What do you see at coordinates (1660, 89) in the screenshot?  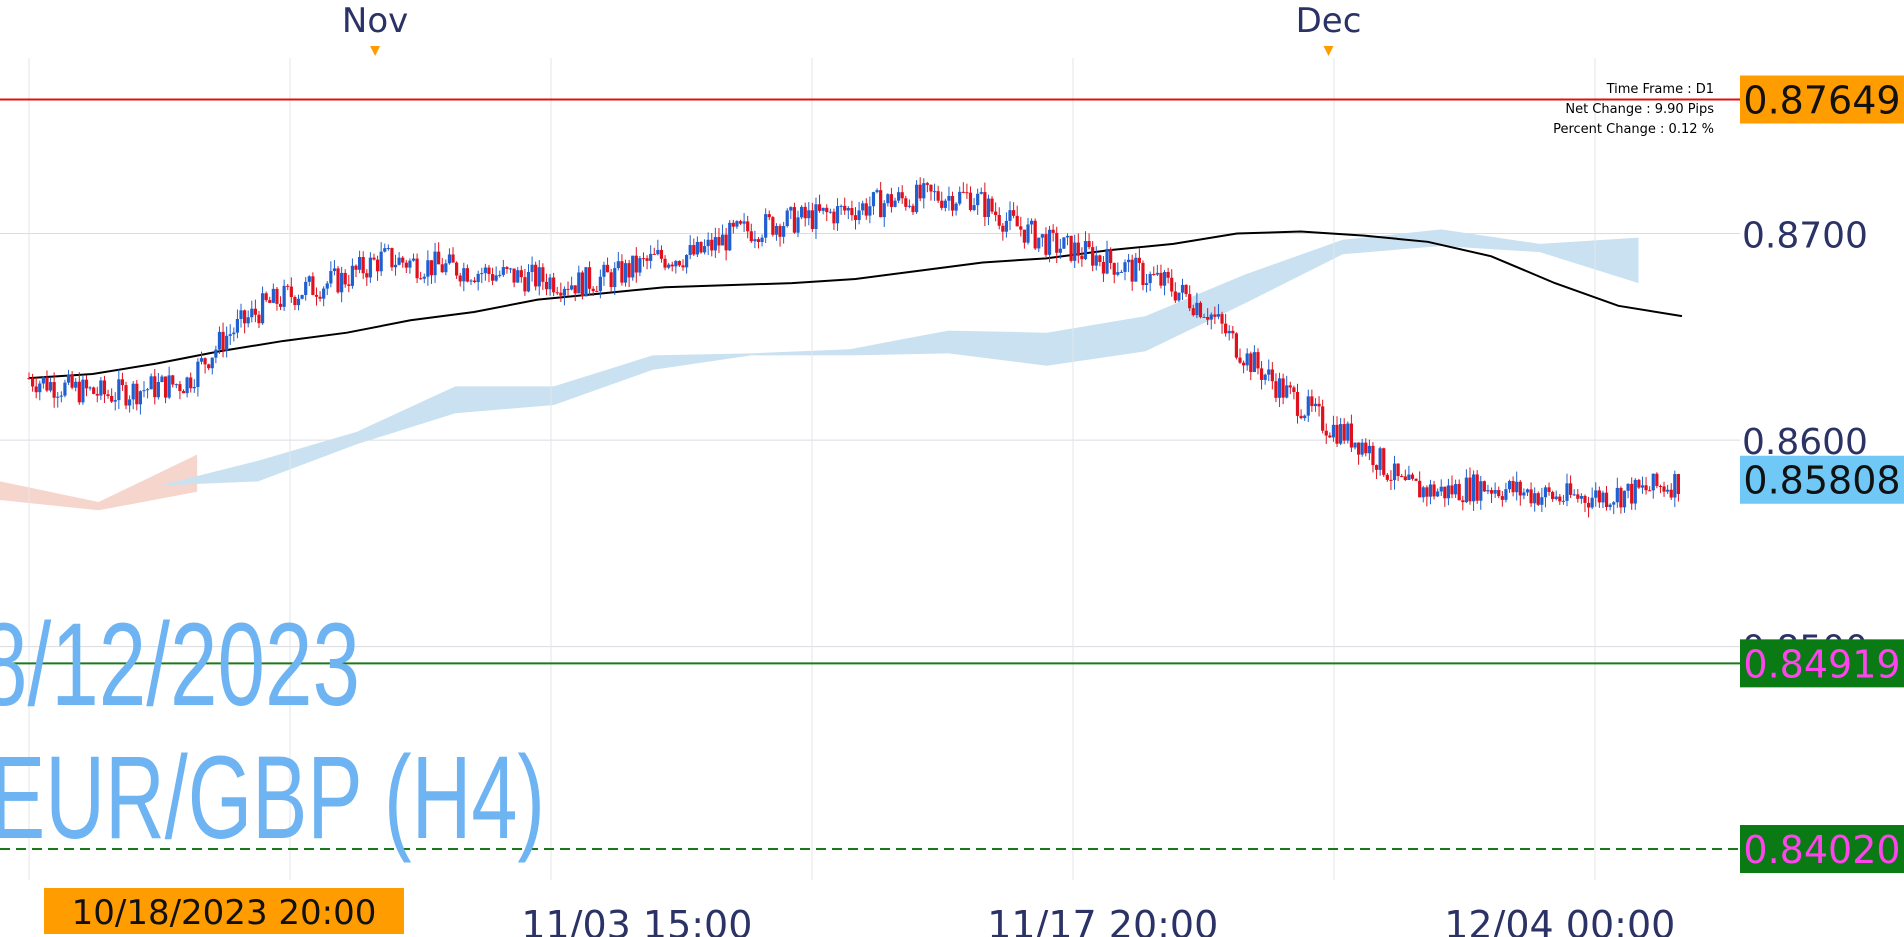 I see `info-timeframe: Time Frame : D1` at bounding box center [1660, 89].